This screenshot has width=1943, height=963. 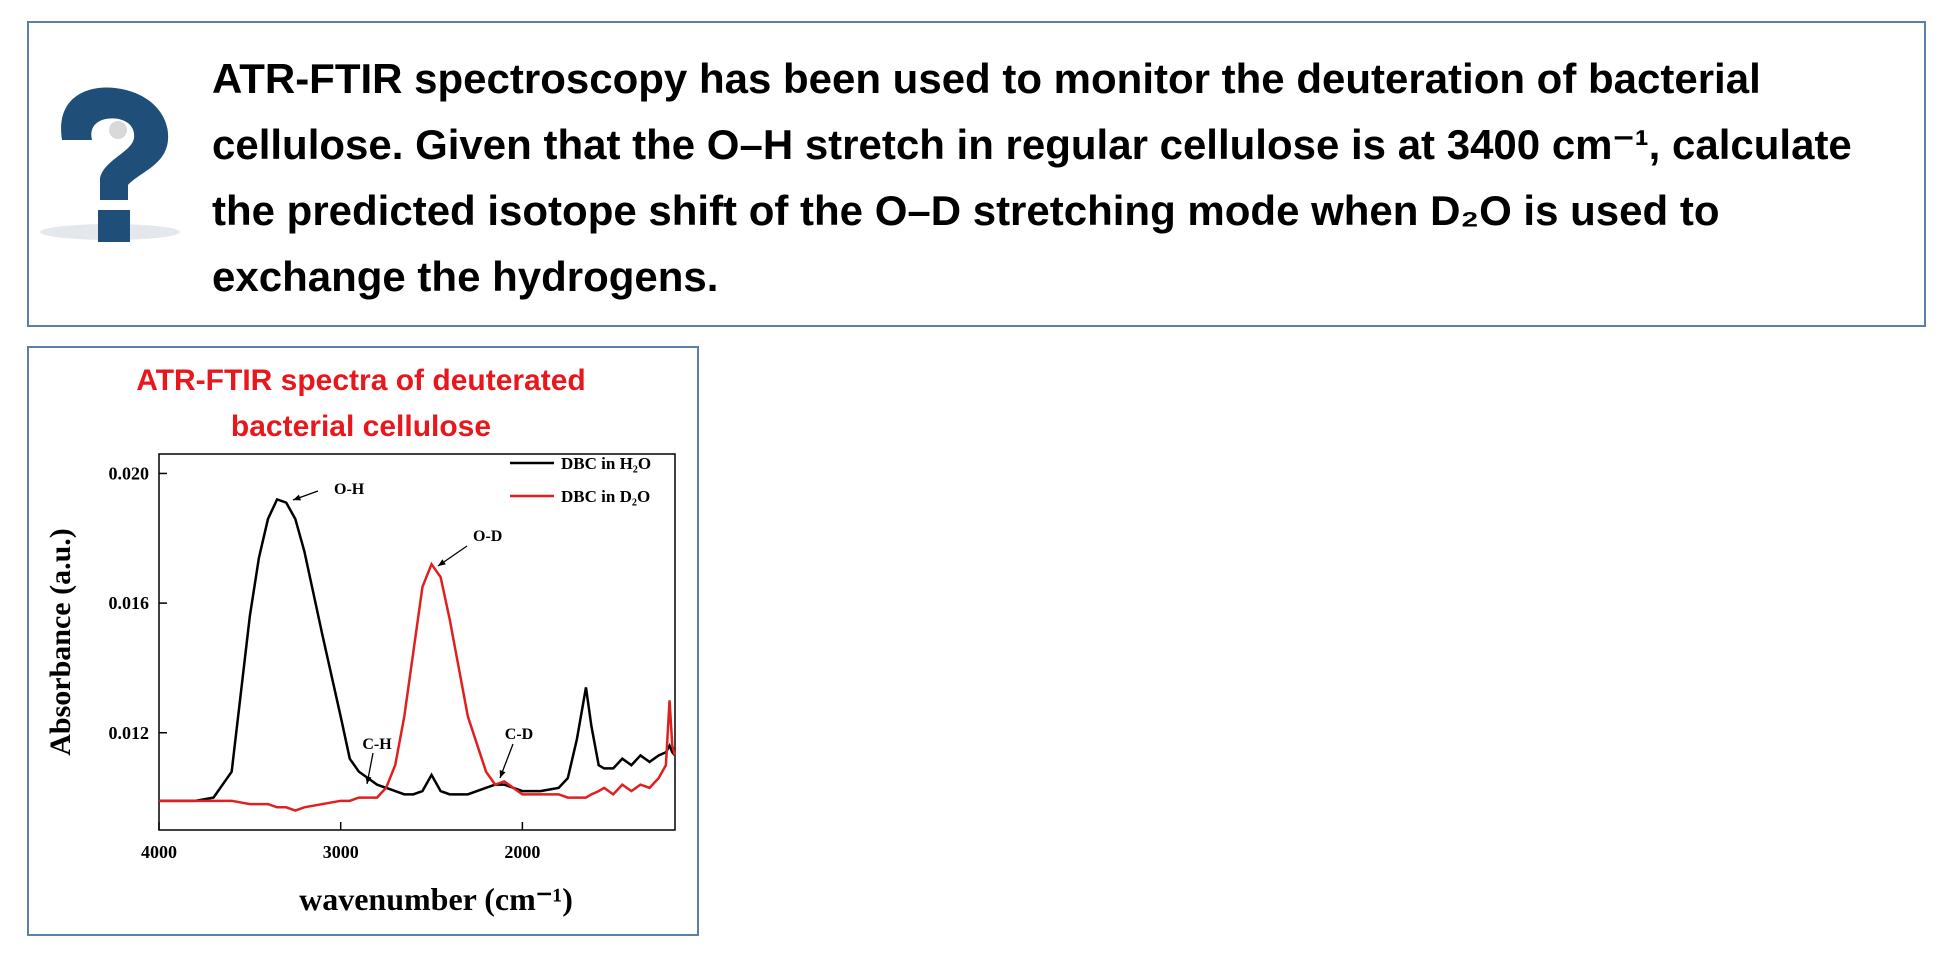 I want to click on annotation: C-H, so click(x=377, y=744).